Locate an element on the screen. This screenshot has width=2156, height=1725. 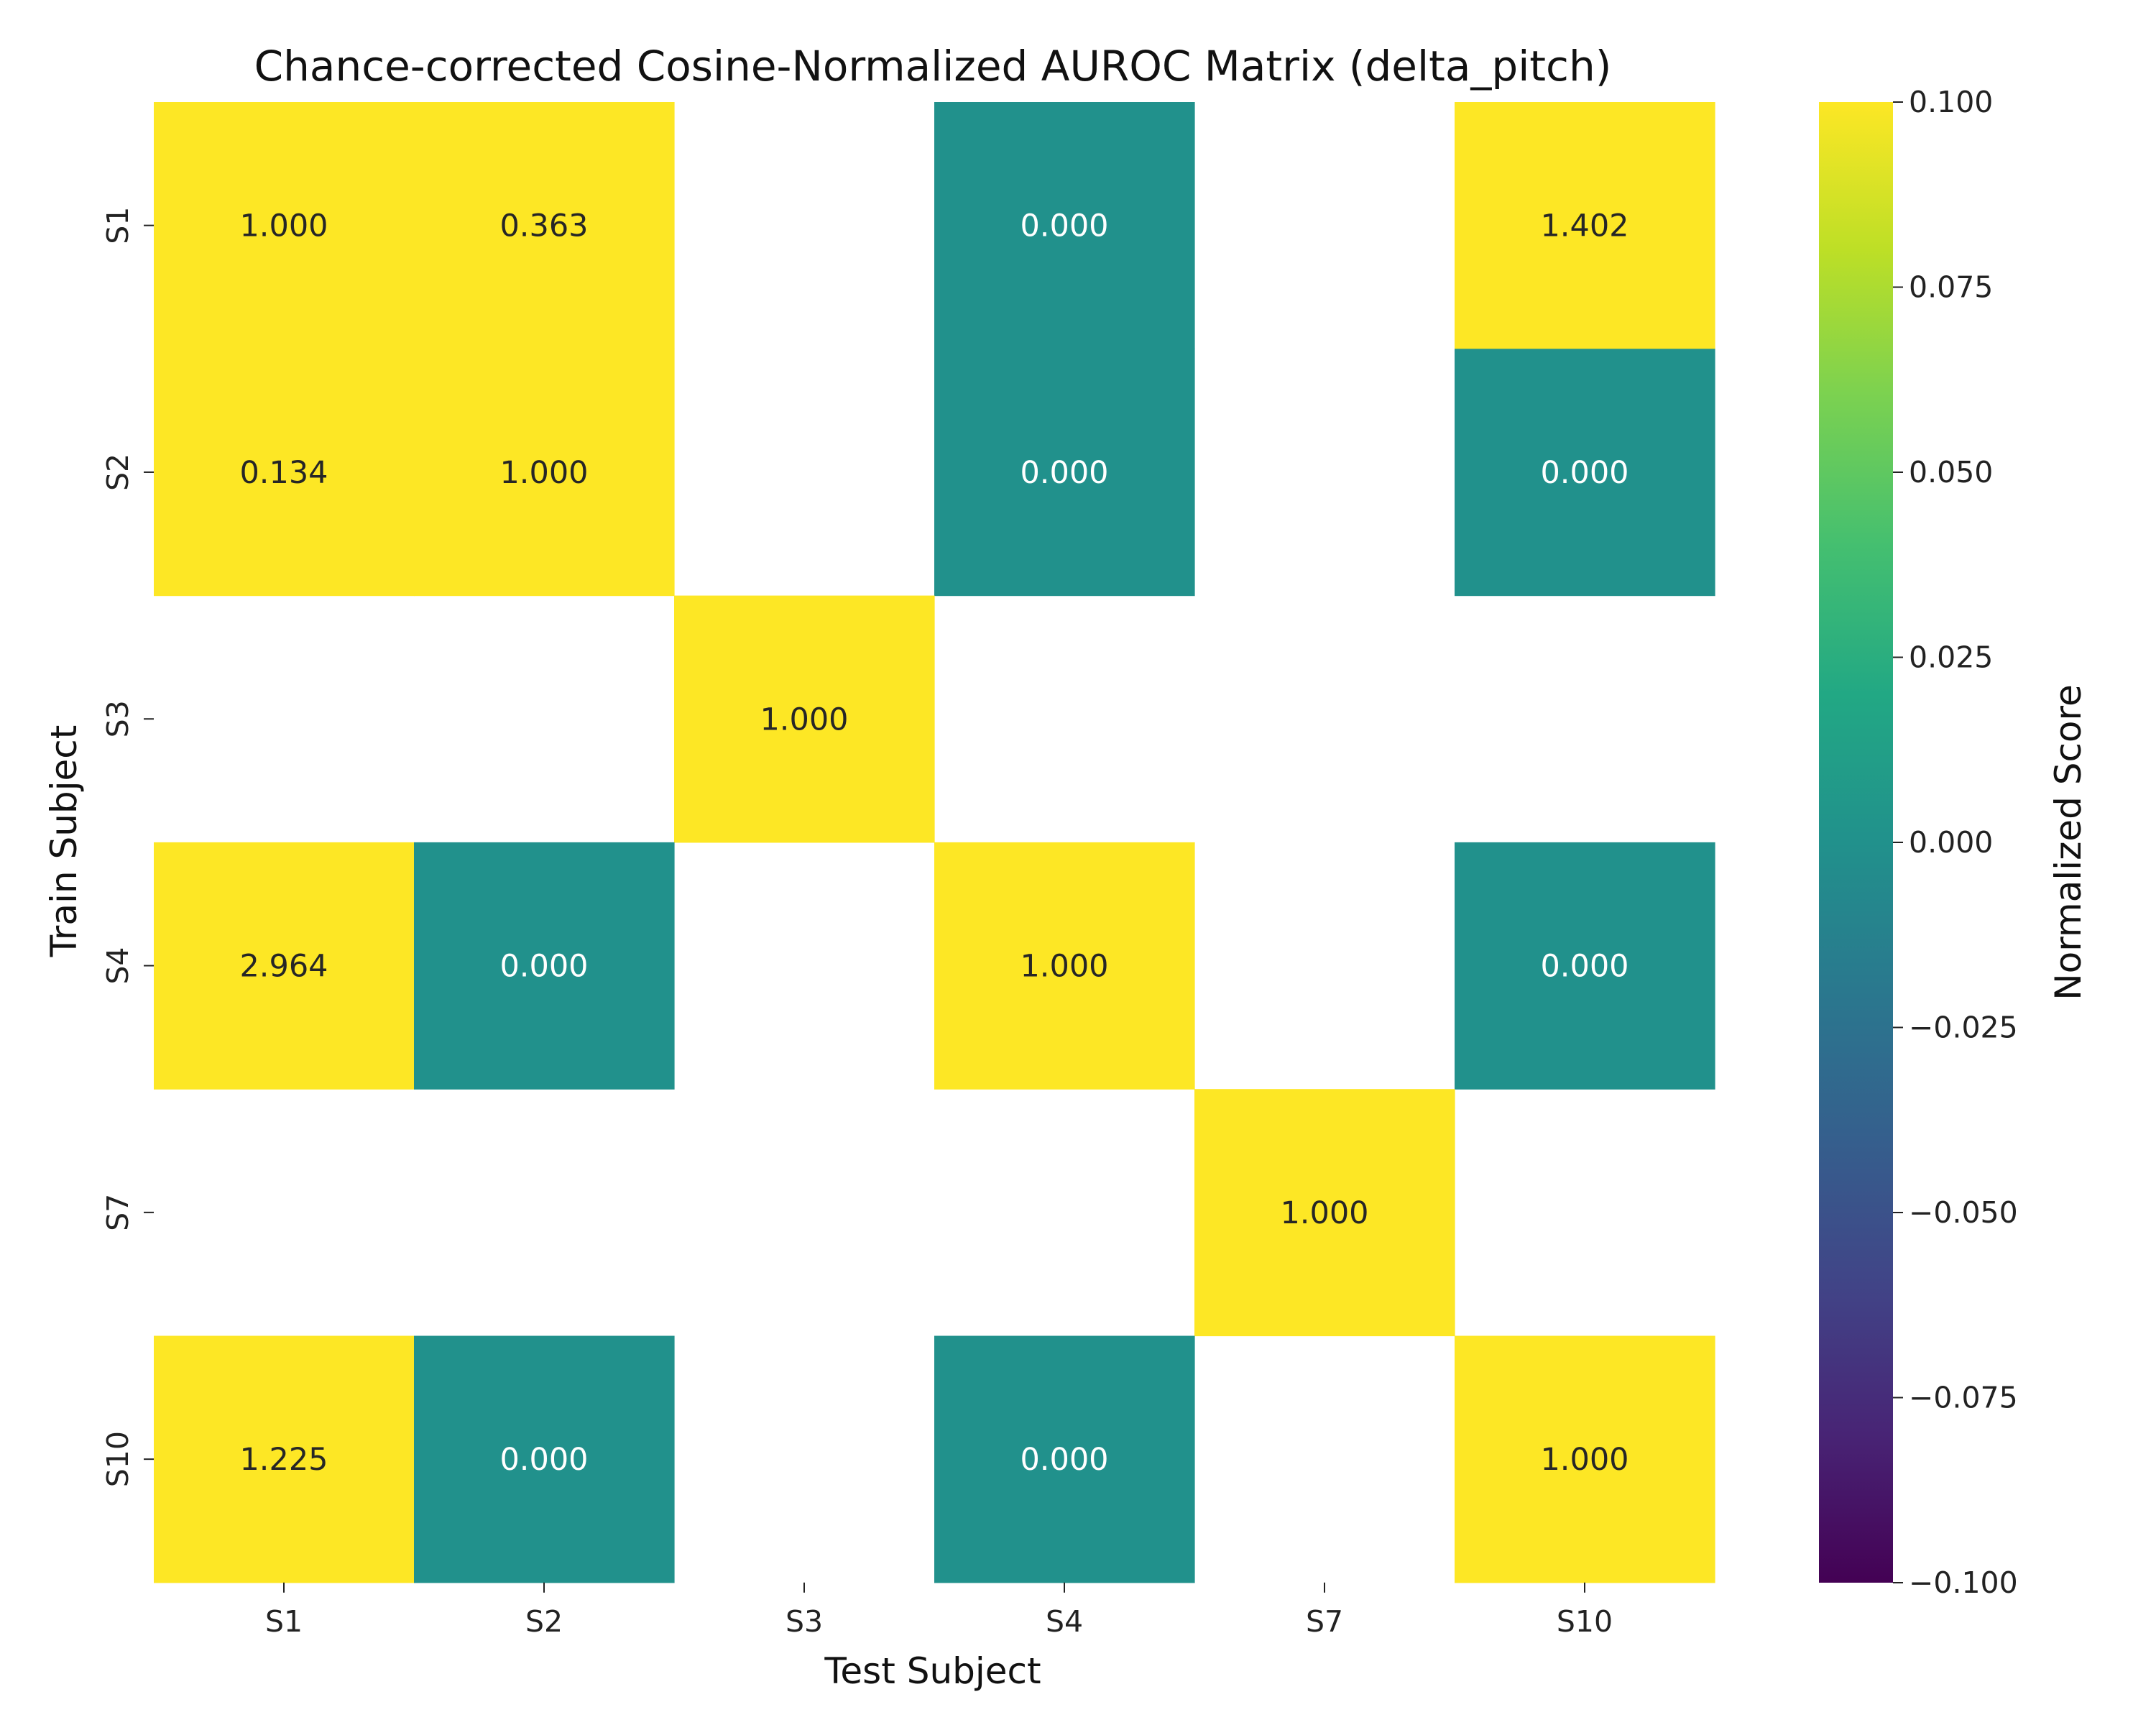
colorbar-tick-label: −0.050 is located at coordinates (1964, 1212).